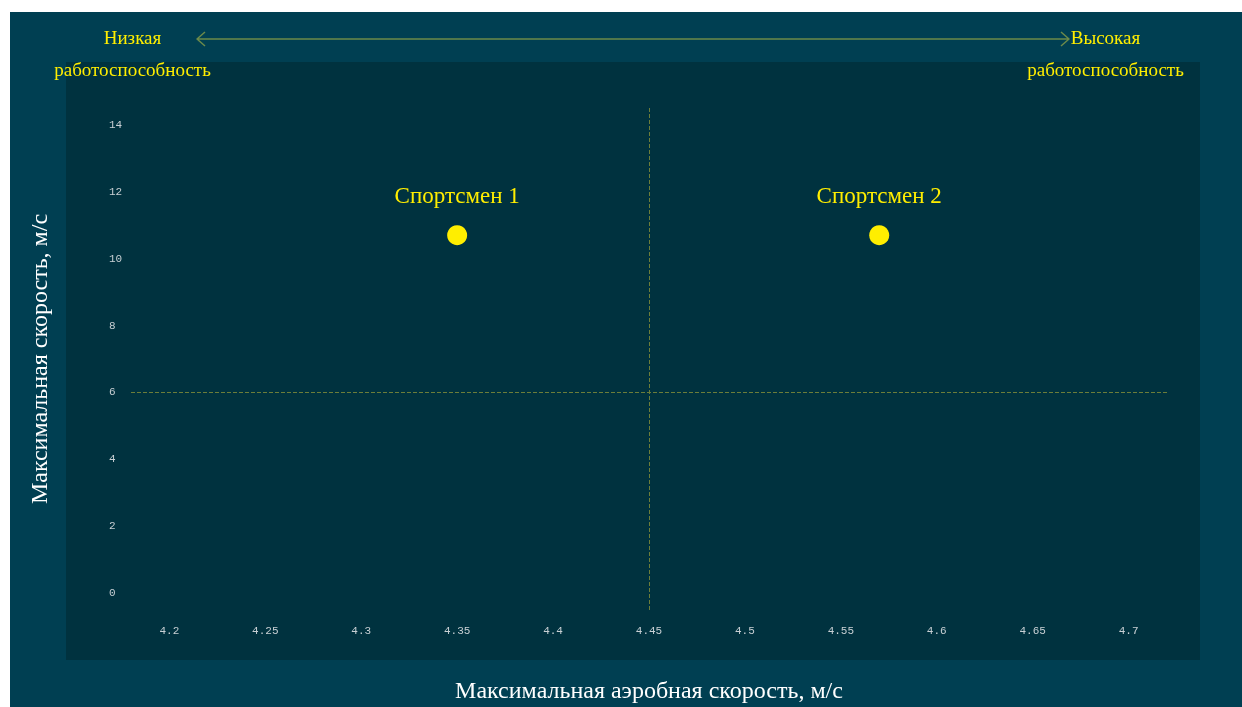  What do you see at coordinates (132, 54) in the screenshot?
I see `text: Низкая работоспособность` at bounding box center [132, 54].